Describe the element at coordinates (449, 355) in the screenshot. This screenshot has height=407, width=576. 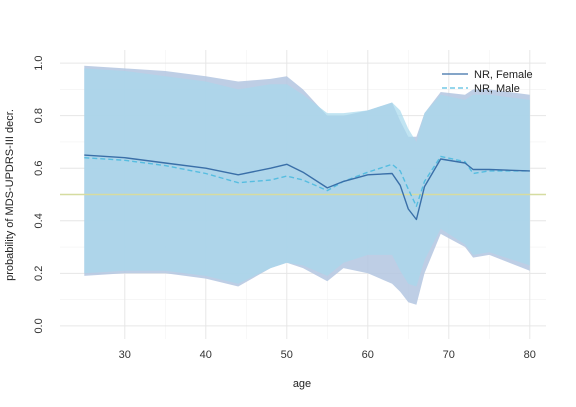
I see `x-tick-label: 70` at that location.